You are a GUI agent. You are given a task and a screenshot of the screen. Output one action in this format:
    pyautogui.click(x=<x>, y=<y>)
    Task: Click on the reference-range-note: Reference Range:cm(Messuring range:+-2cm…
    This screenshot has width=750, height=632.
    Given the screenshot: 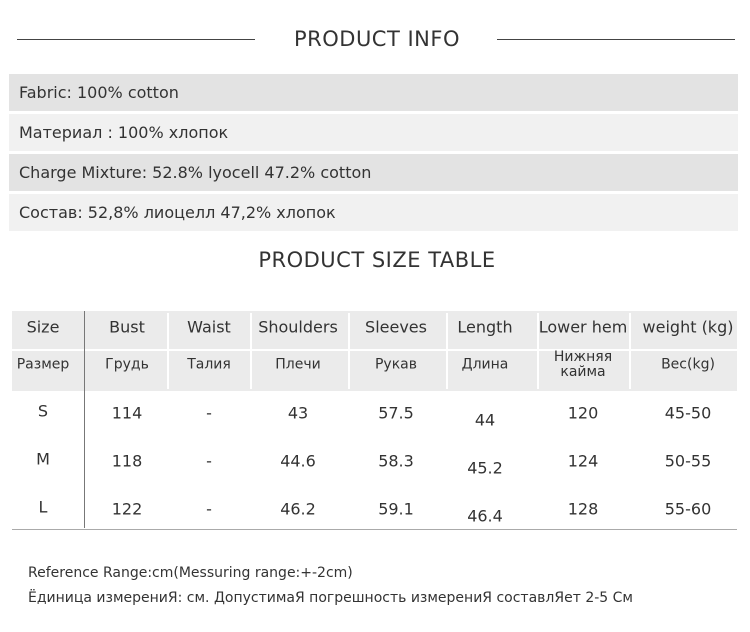 What is the action you would take?
    pyautogui.click(x=190, y=573)
    